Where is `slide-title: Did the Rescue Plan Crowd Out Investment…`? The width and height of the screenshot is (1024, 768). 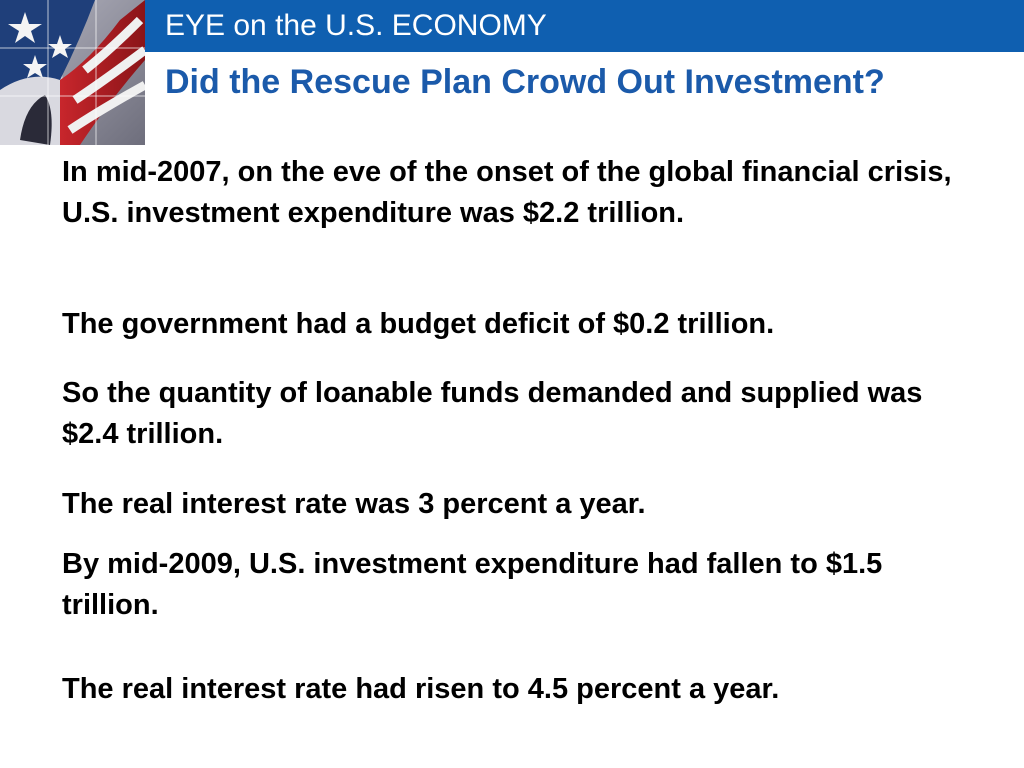
slide-title: Did the Rescue Plan Crowd Out Investment… is located at coordinates (525, 82).